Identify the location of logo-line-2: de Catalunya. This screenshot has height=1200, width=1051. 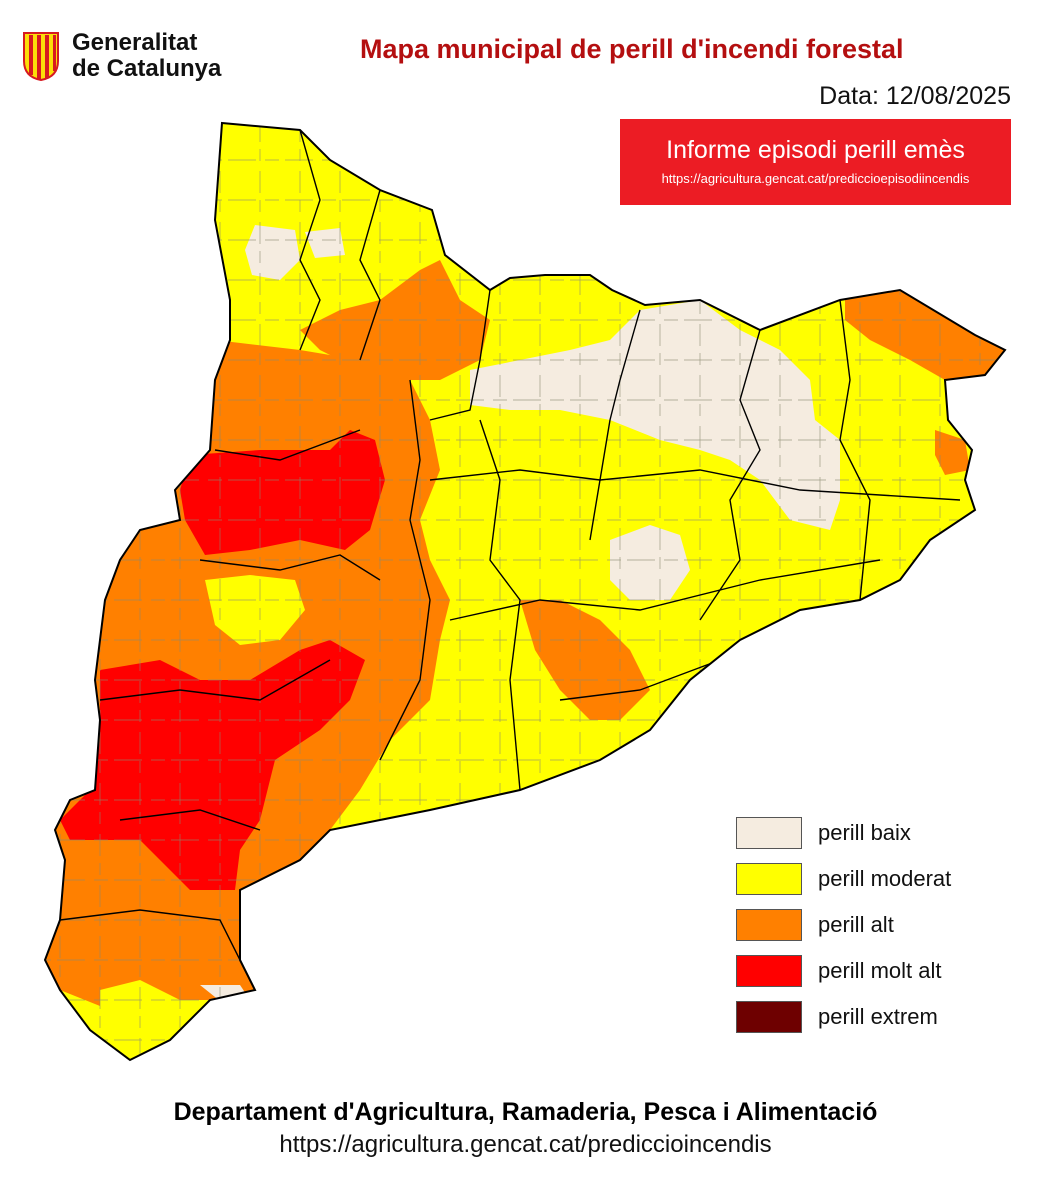
(147, 68).